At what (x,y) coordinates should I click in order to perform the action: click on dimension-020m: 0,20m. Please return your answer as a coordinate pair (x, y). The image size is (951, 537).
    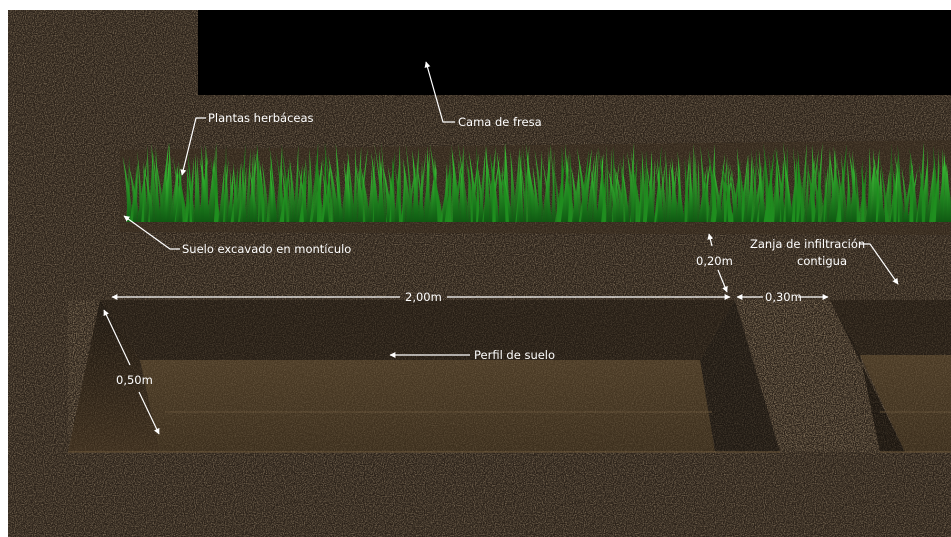
    Looking at the image, I should click on (714, 263).